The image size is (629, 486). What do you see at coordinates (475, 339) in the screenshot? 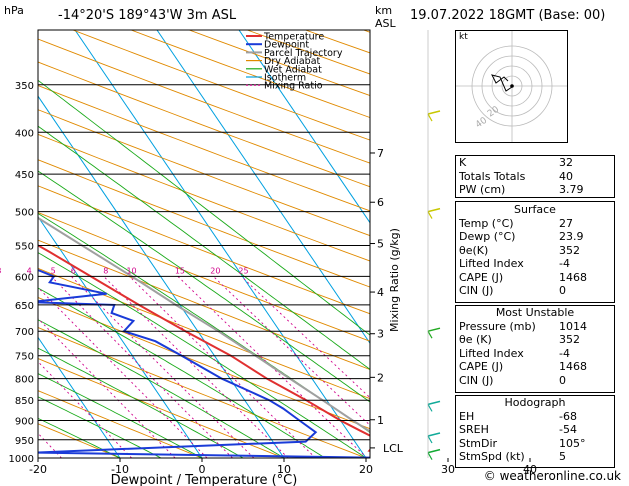
I see `index-name: θe (K)` at bounding box center [475, 339].